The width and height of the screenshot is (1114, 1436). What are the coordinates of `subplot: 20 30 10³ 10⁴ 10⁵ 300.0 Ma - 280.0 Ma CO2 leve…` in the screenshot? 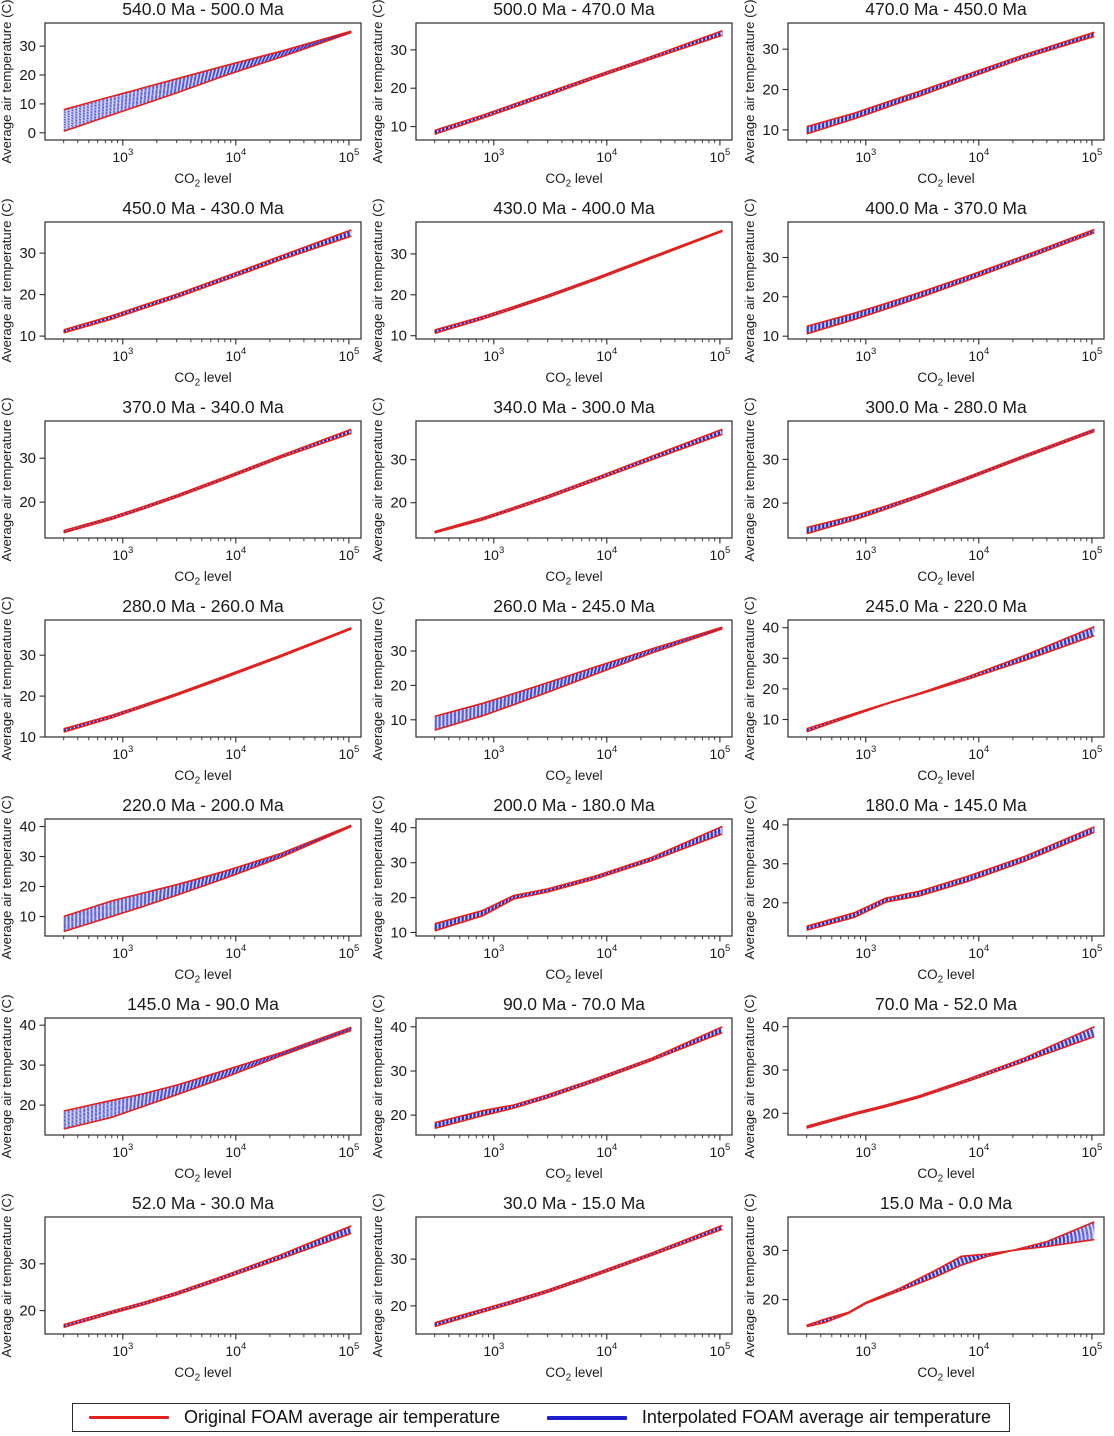 It's located at (928, 497).